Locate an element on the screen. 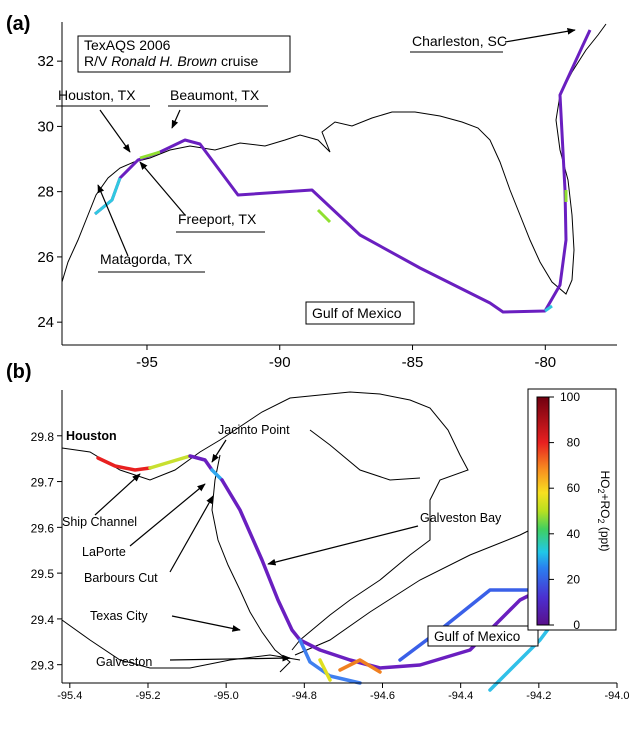 Image resolution: width=634 pixels, height=737 pixels. y-tick-label: 24 is located at coordinates (45, 322).